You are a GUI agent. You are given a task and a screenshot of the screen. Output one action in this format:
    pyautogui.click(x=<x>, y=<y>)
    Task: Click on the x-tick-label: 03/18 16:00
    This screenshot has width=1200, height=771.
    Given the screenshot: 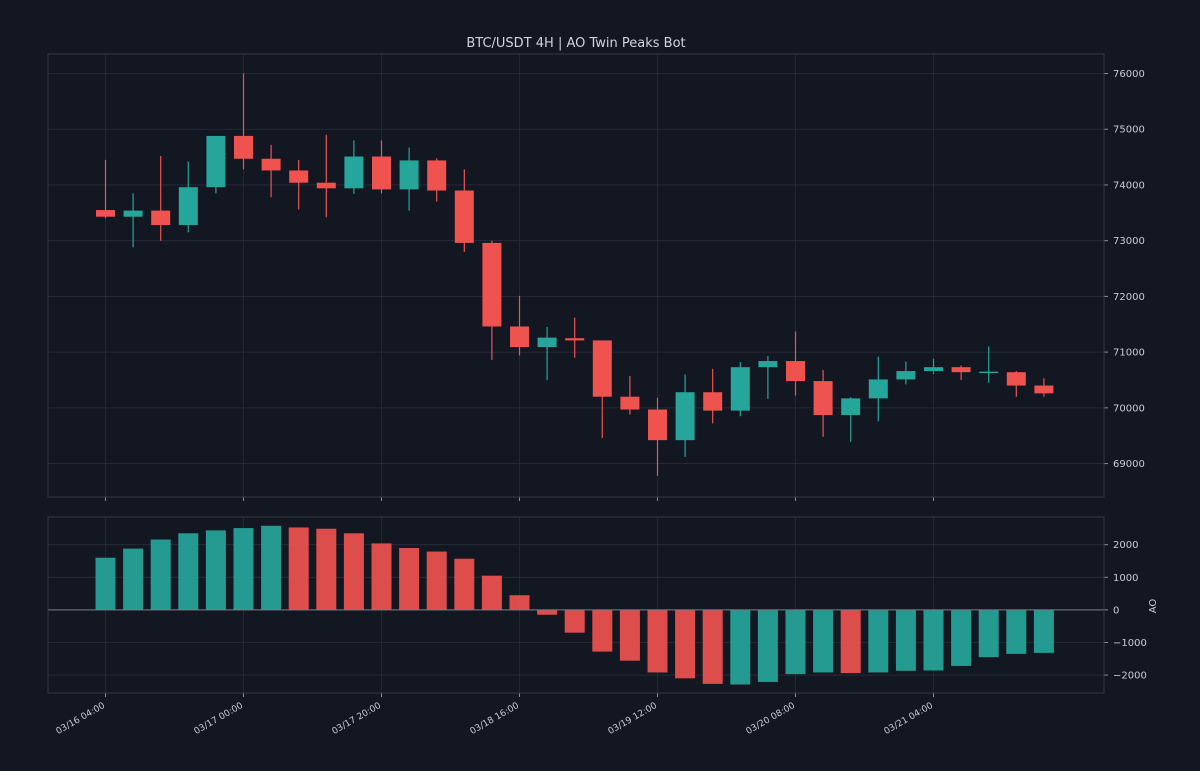 What is the action you would take?
    pyautogui.click(x=495, y=719)
    